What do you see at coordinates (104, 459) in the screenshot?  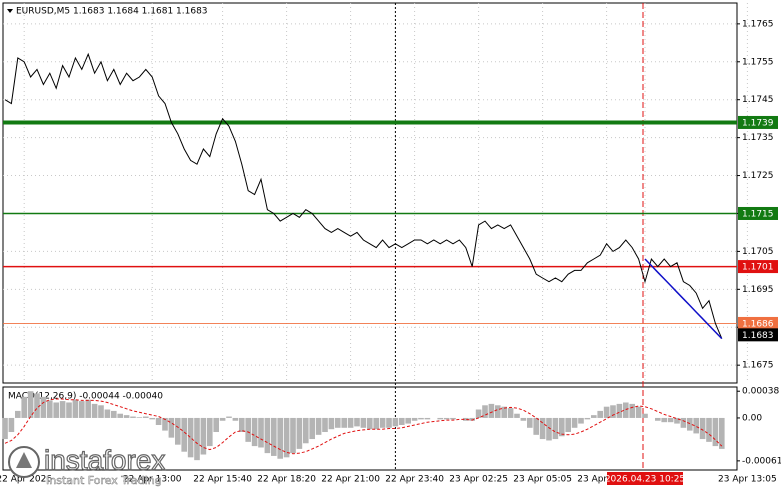 I see `watermark-brand: instaforex` at bounding box center [104, 459].